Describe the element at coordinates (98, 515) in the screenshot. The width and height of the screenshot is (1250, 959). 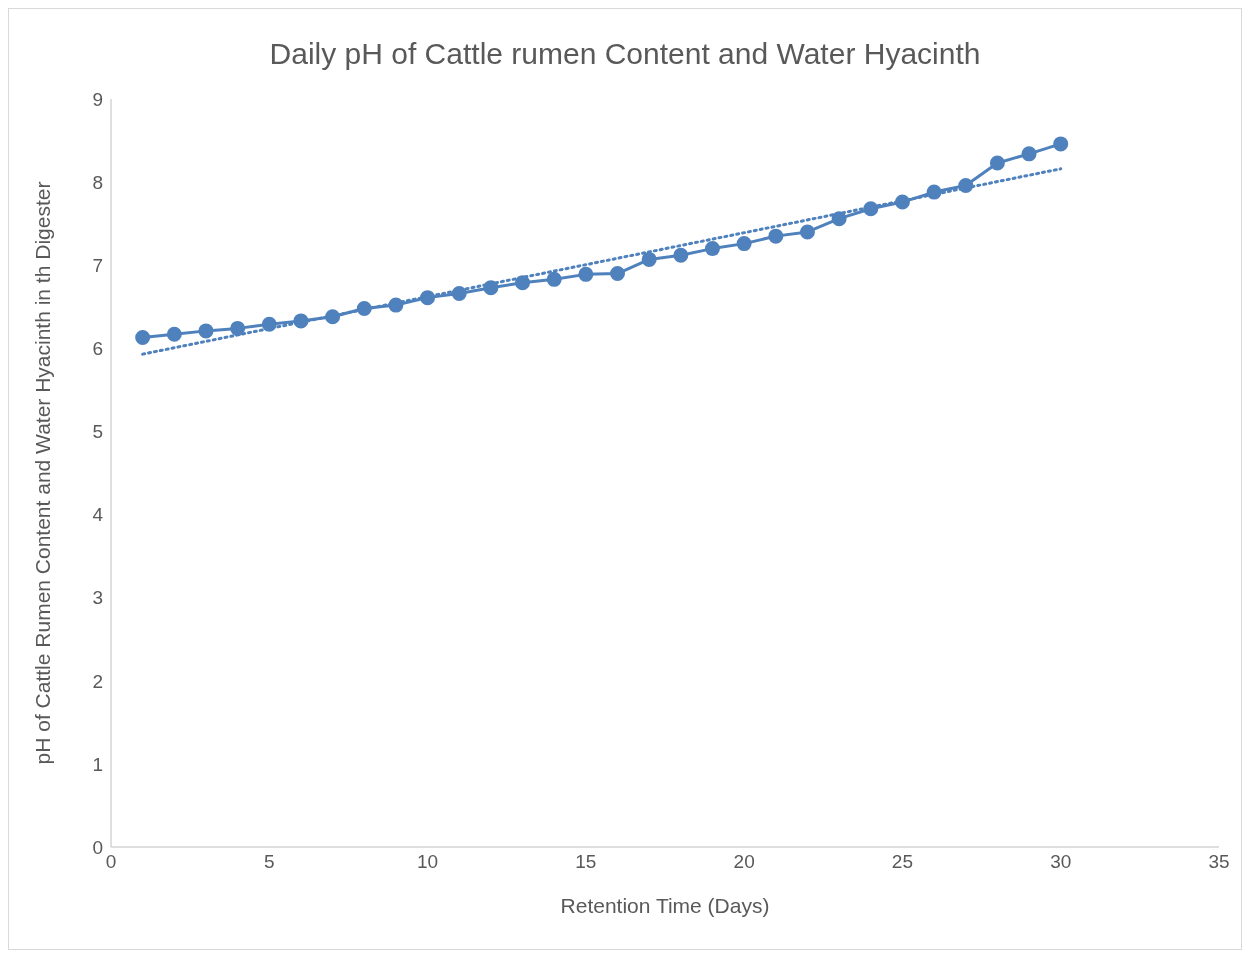
I see `y-tick-label: 4` at that location.